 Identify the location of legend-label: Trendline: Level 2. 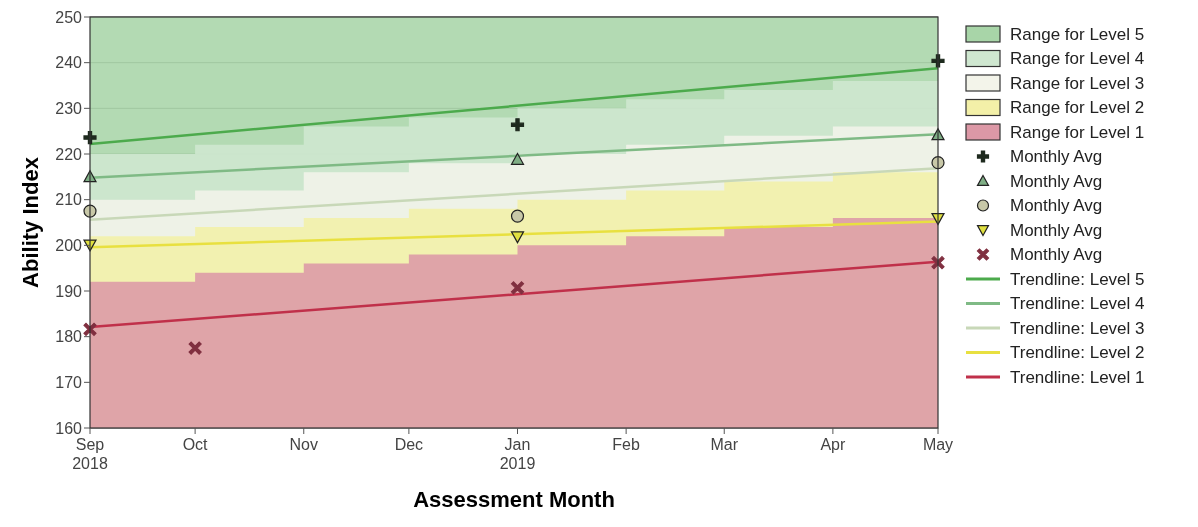
(1077, 353).